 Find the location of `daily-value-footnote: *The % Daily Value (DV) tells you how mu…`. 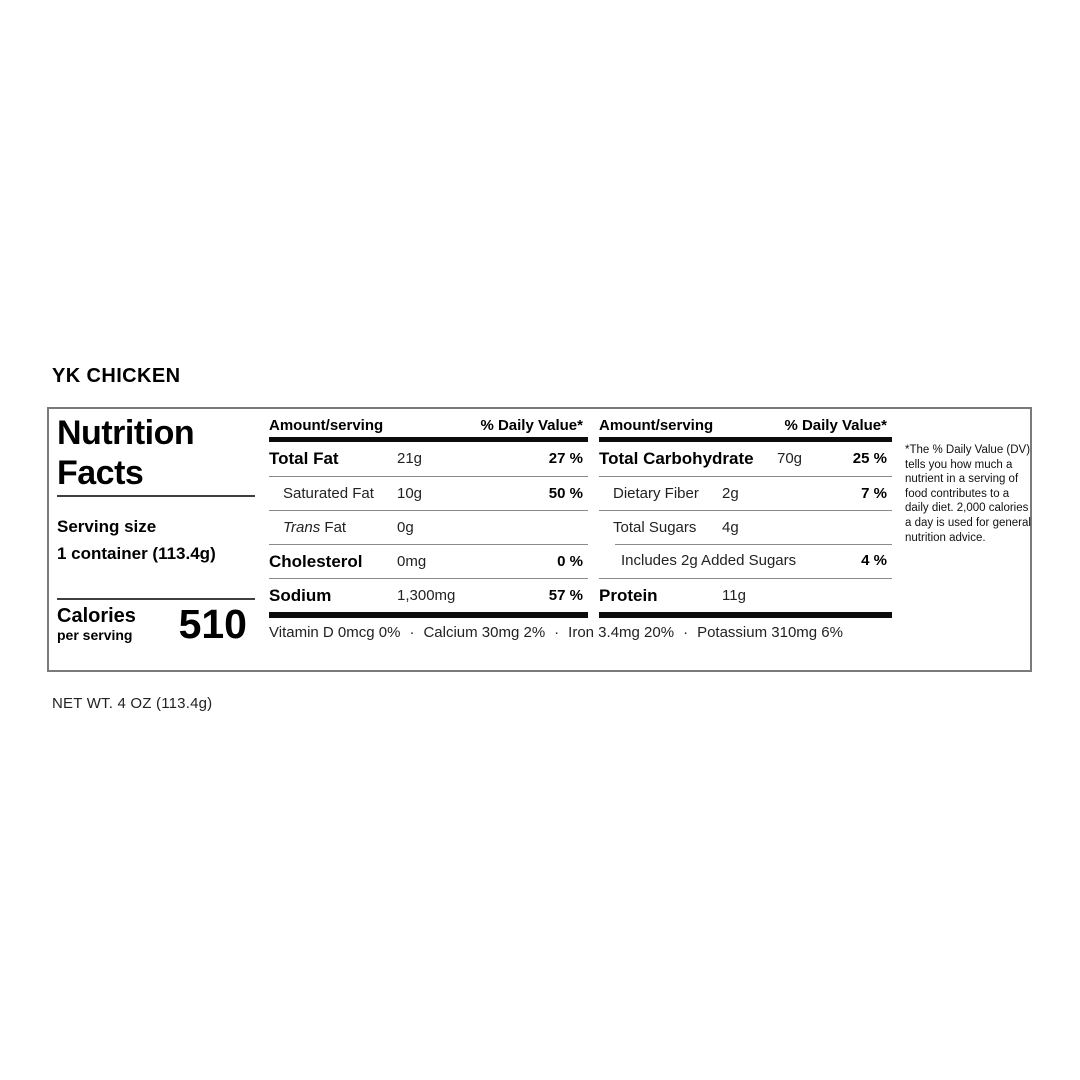

daily-value-footnote: *The % Daily Value (DV) tells you how mu… is located at coordinates (968, 494).